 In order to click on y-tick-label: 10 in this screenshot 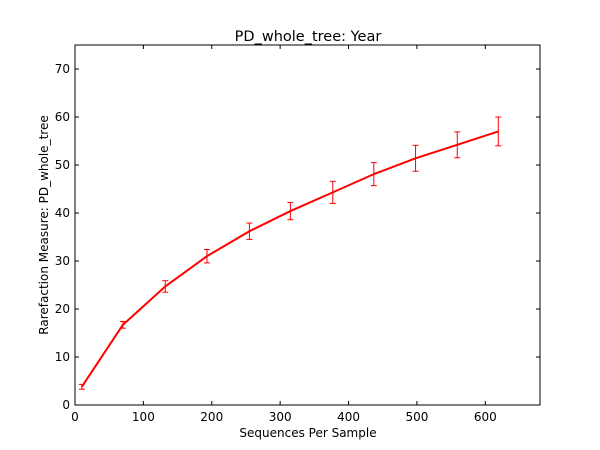, I will do `click(62, 357)`.